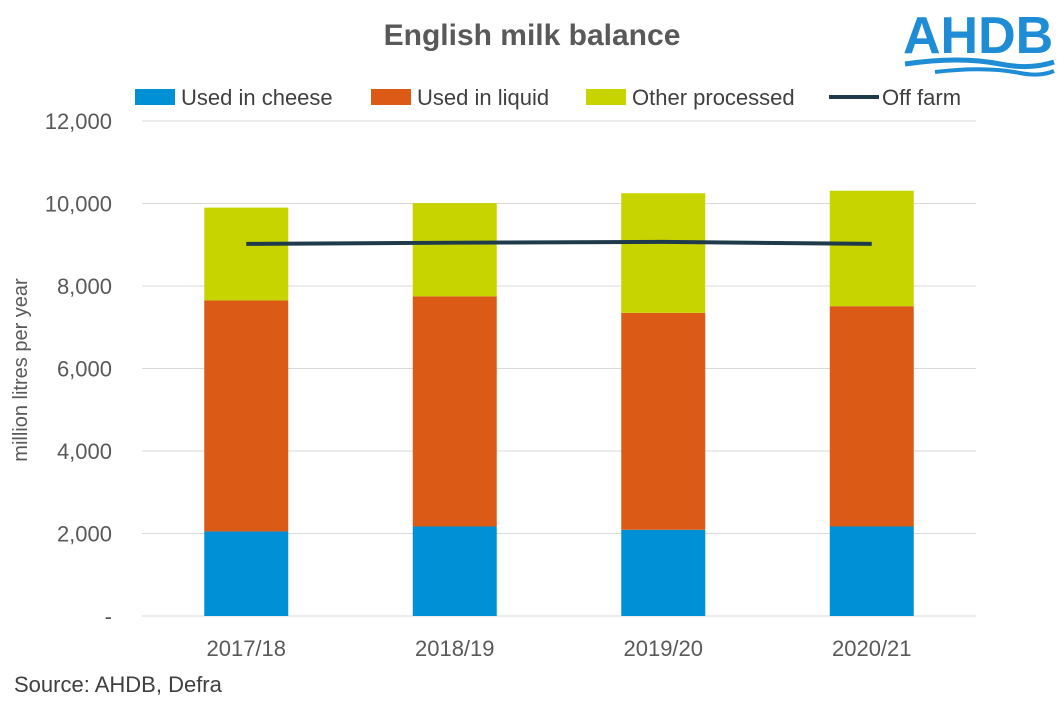 The image size is (1064, 709). Describe the element at coordinates (246, 648) in the screenshot. I see `x-tick-label: 2017/18` at that location.